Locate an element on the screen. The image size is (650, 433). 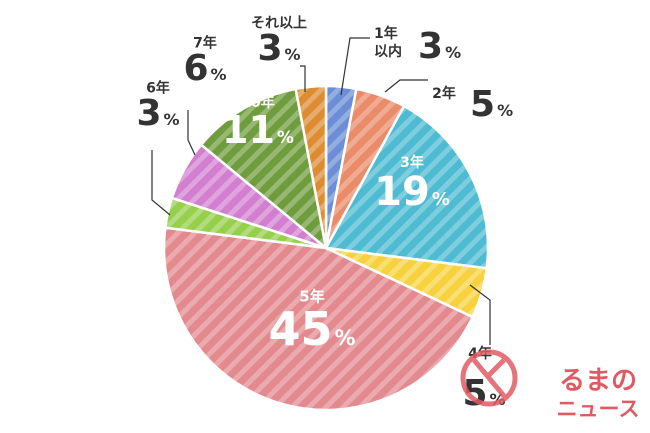
slice-value-label: 5% is located at coordinates (491, 104).